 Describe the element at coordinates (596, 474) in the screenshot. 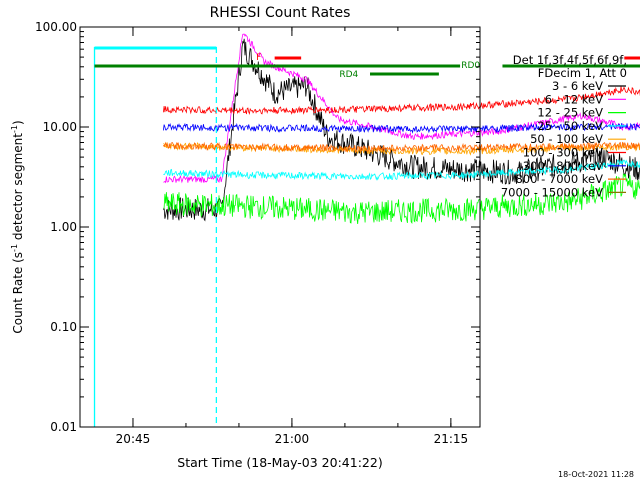

I see `footer-timestamp: 18-Oct-2021 11:28` at that location.